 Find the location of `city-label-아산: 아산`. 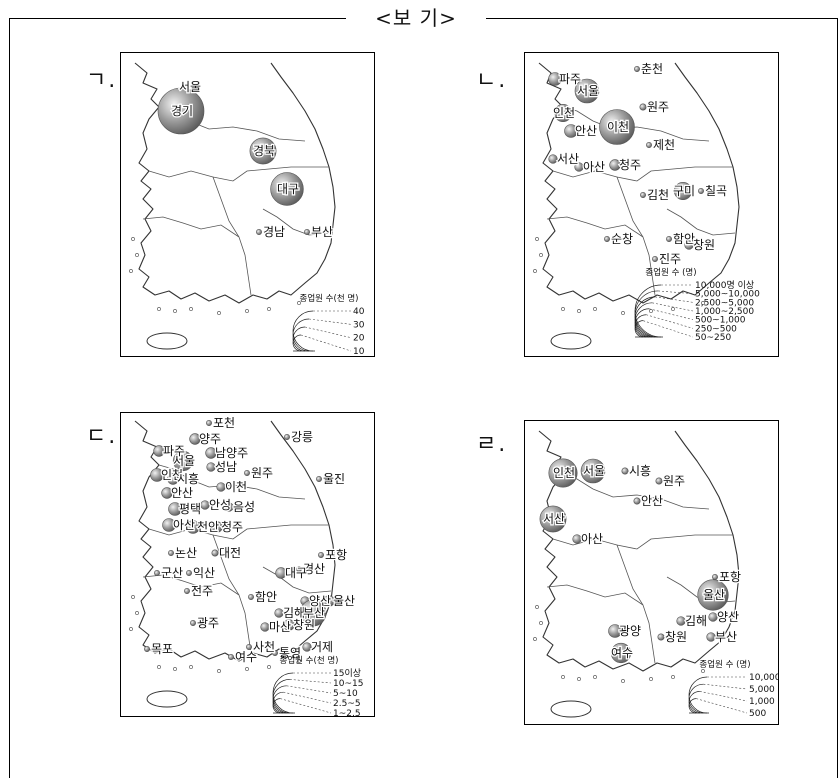

city-label-아산: 아산 is located at coordinates (184, 525).